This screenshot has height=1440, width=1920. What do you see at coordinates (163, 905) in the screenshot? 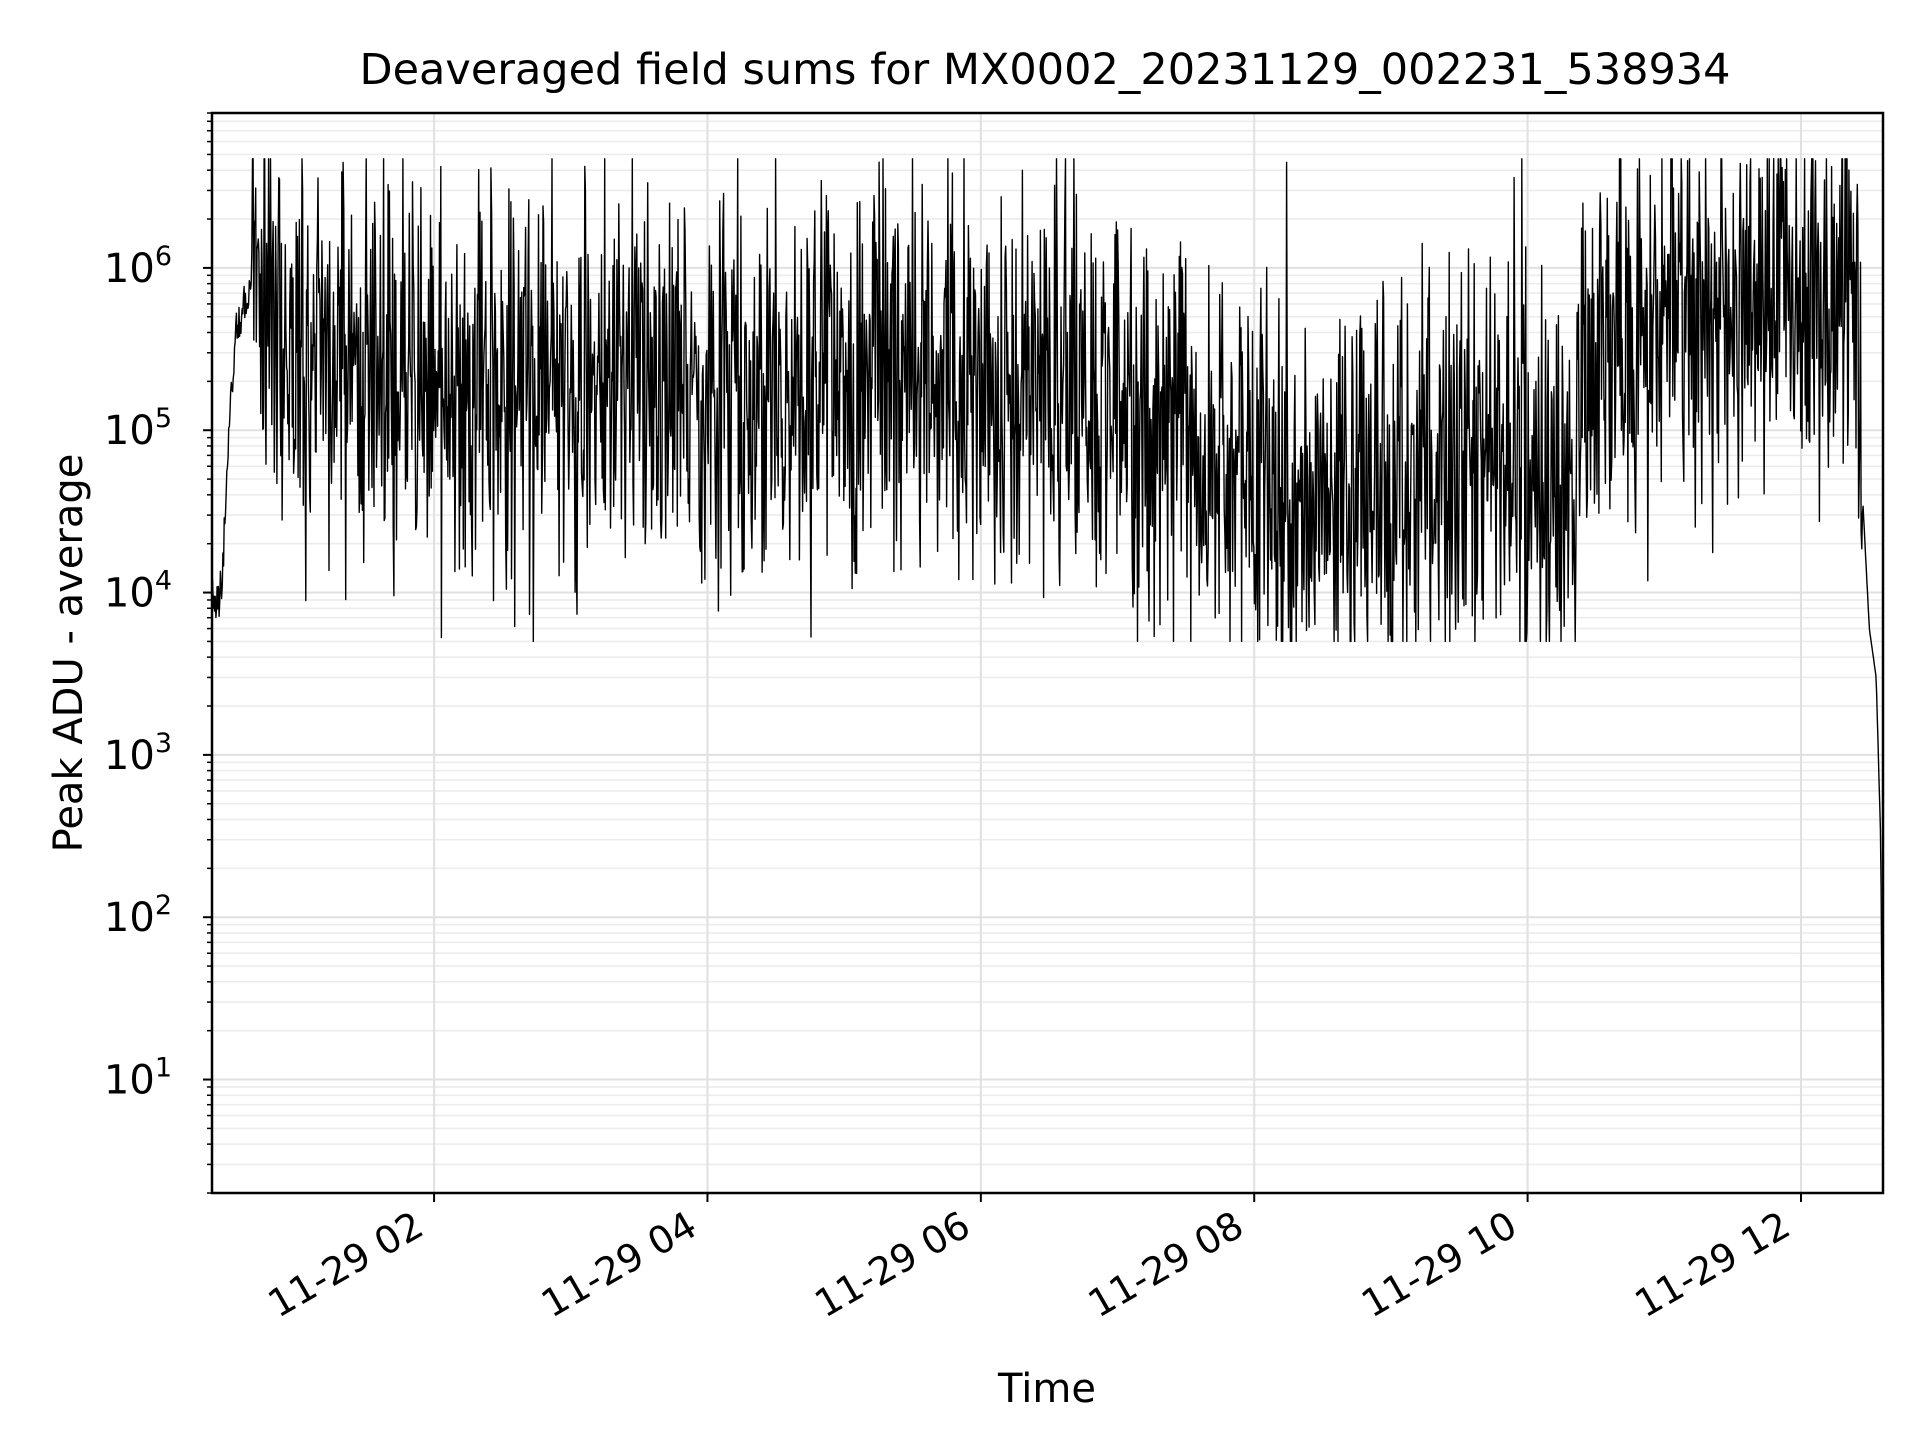
I see `y-tick-exponent: 2` at bounding box center [163, 905].